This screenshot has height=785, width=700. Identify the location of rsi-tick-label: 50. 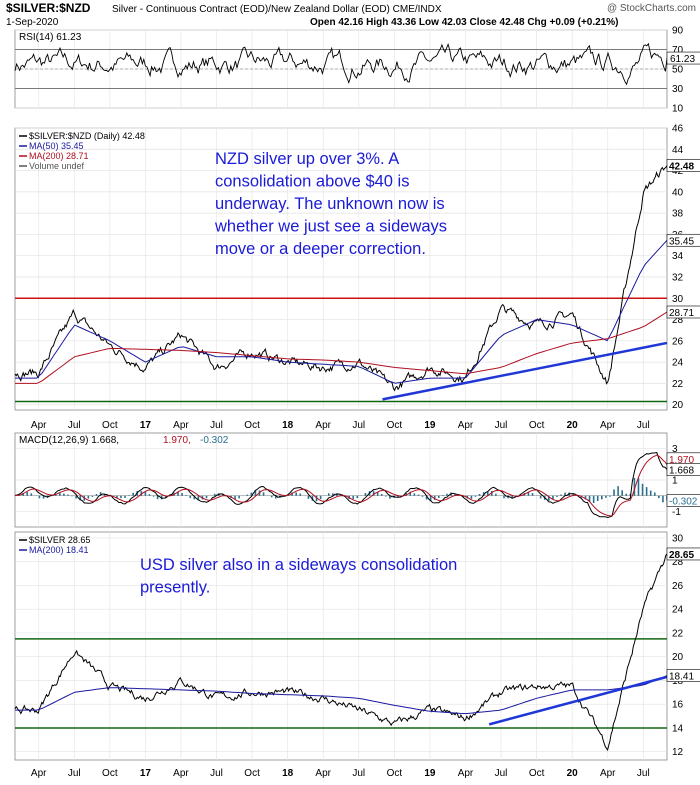
(678, 70).